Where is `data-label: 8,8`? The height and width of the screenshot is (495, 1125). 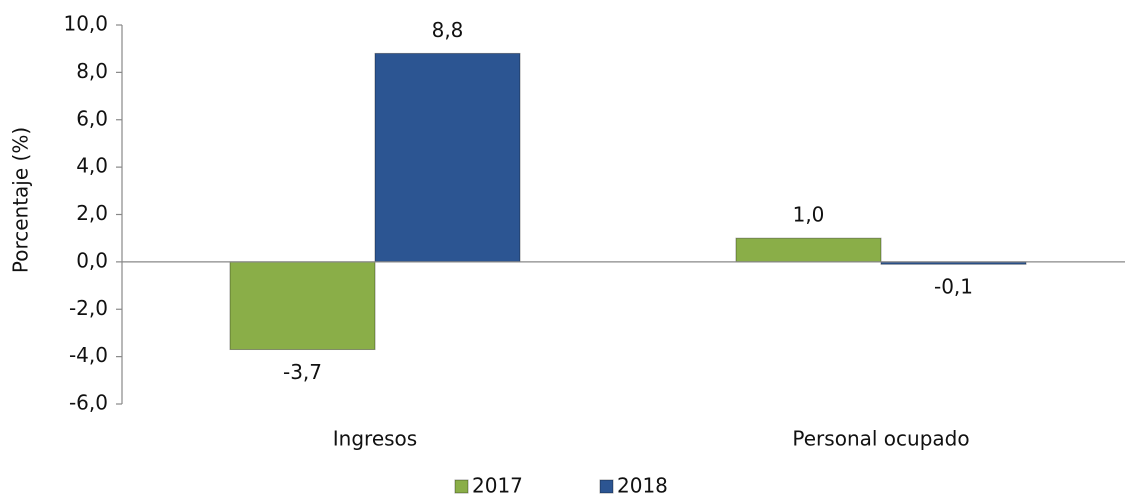 data-label: 8,8 is located at coordinates (448, 30).